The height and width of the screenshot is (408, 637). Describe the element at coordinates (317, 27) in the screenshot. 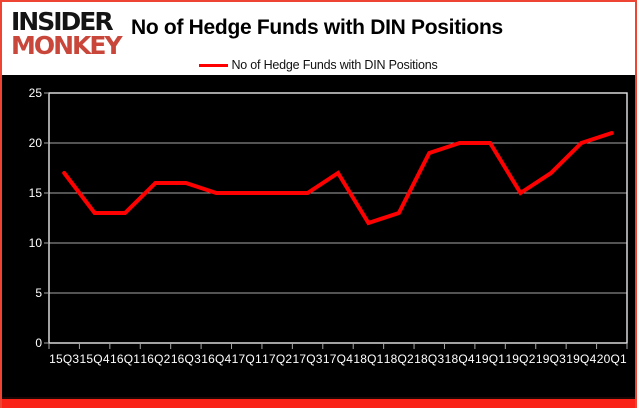

I see `chart-title: No of Hedge Funds with DIN Positions` at that location.